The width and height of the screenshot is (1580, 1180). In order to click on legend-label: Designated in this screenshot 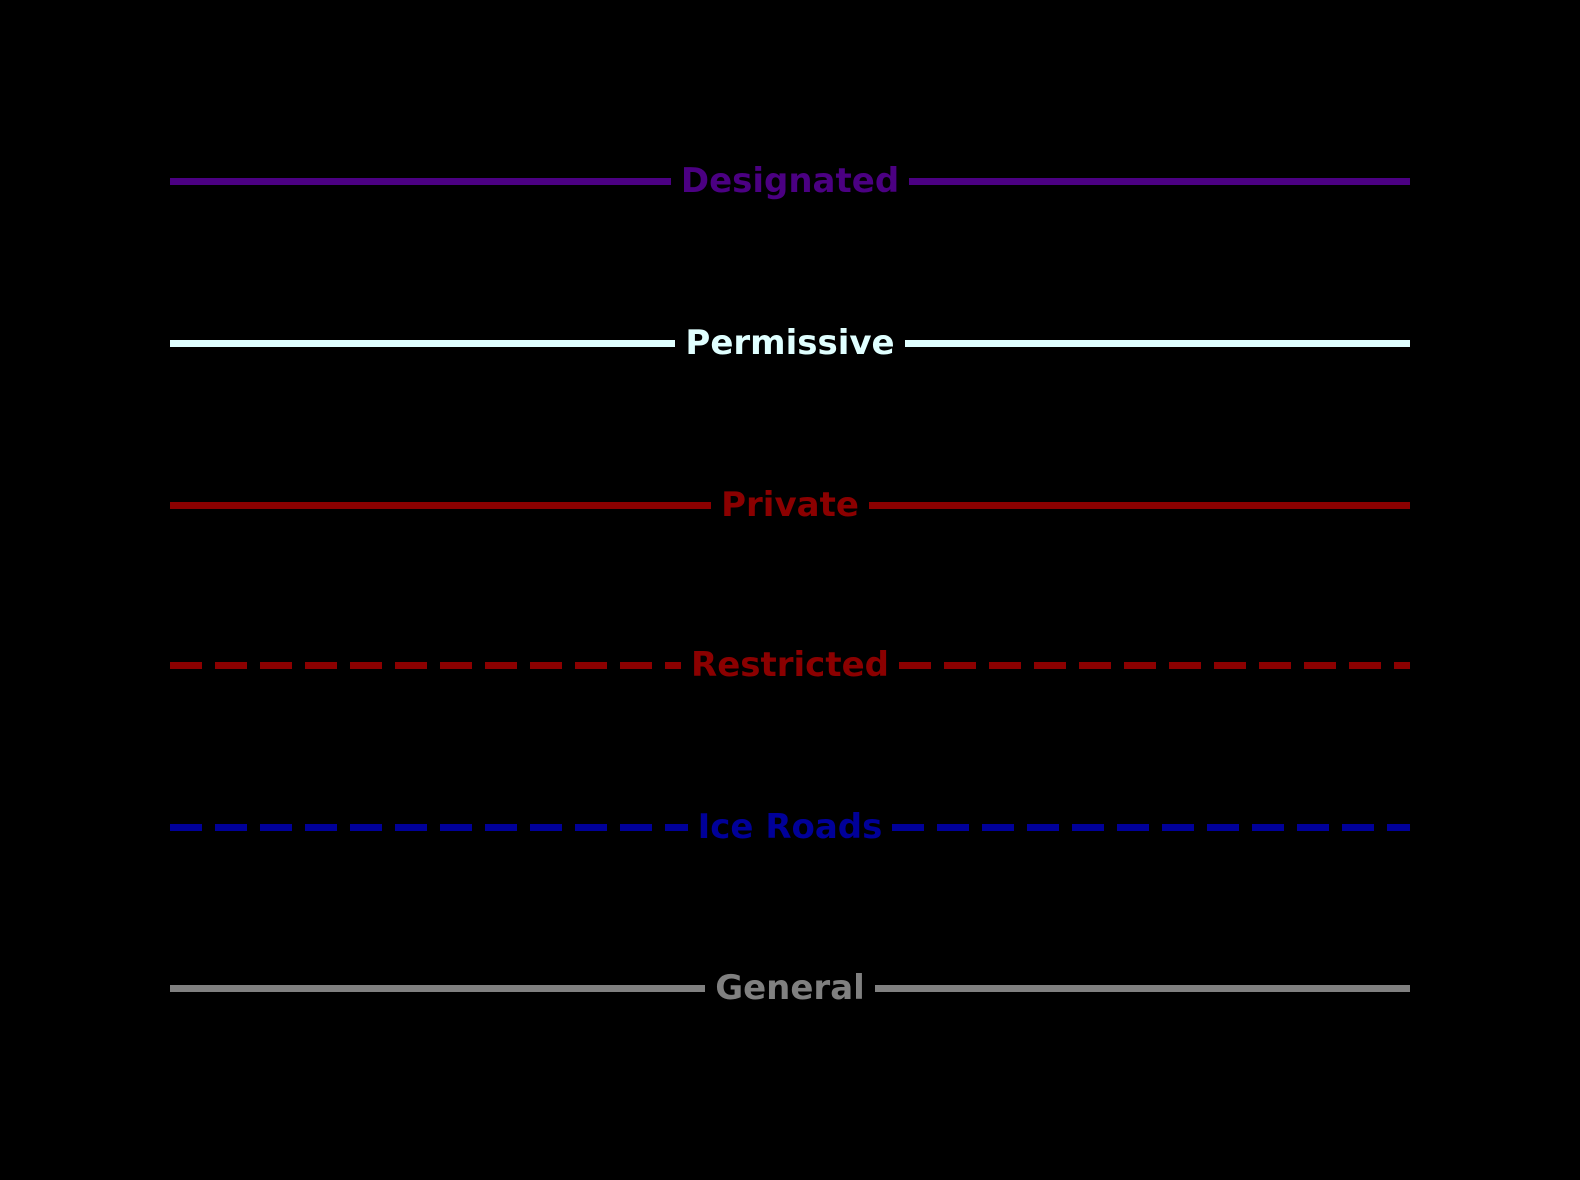, I will do `click(790, 181)`.